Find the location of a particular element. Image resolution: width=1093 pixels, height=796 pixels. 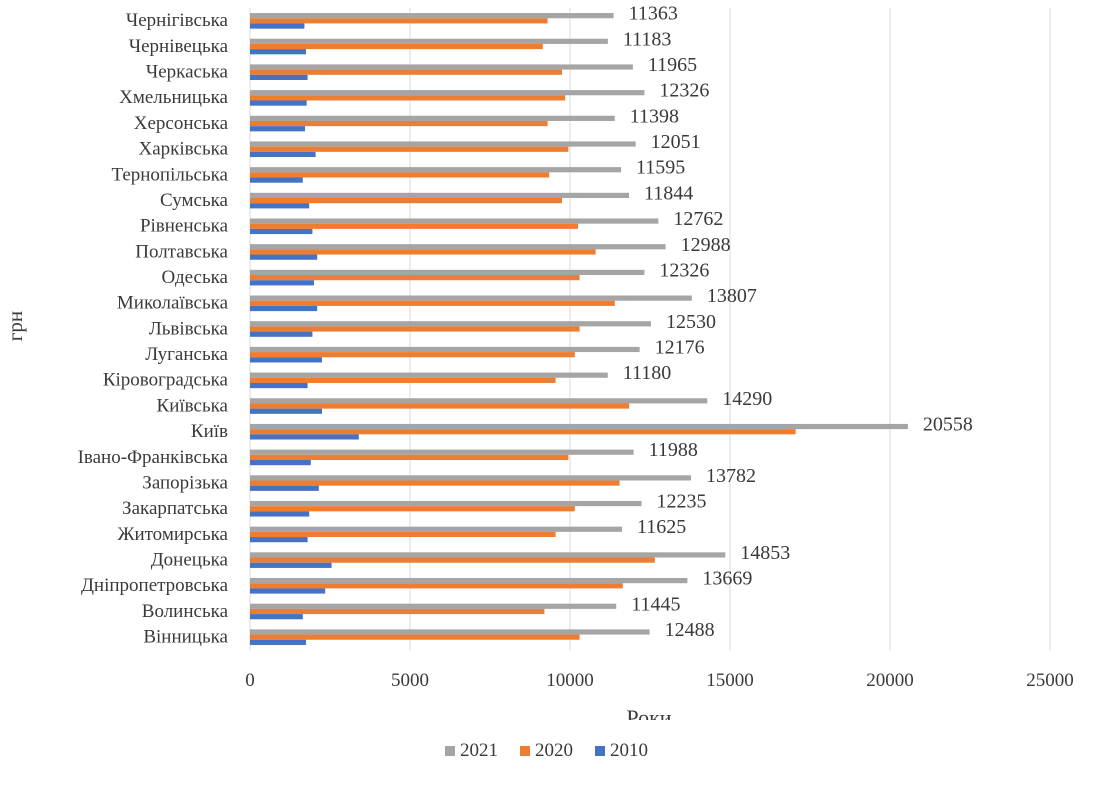

data-label: 11988 is located at coordinates (673, 450).